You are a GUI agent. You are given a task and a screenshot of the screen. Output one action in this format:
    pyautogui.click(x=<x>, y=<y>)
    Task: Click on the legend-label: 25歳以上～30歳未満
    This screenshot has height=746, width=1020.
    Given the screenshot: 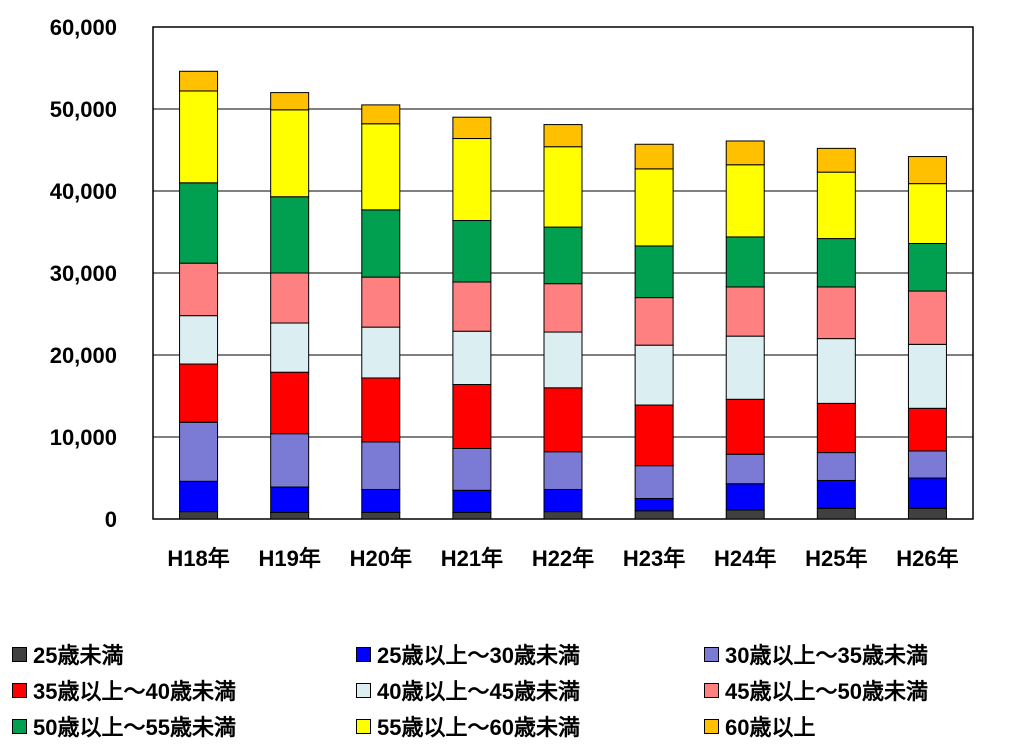 What is the action you would take?
    pyautogui.click(x=478, y=655)
    